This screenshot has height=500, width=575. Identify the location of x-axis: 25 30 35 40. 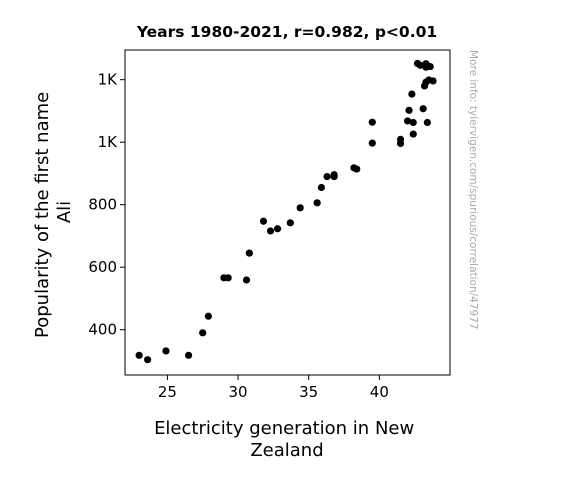
(273, 388).